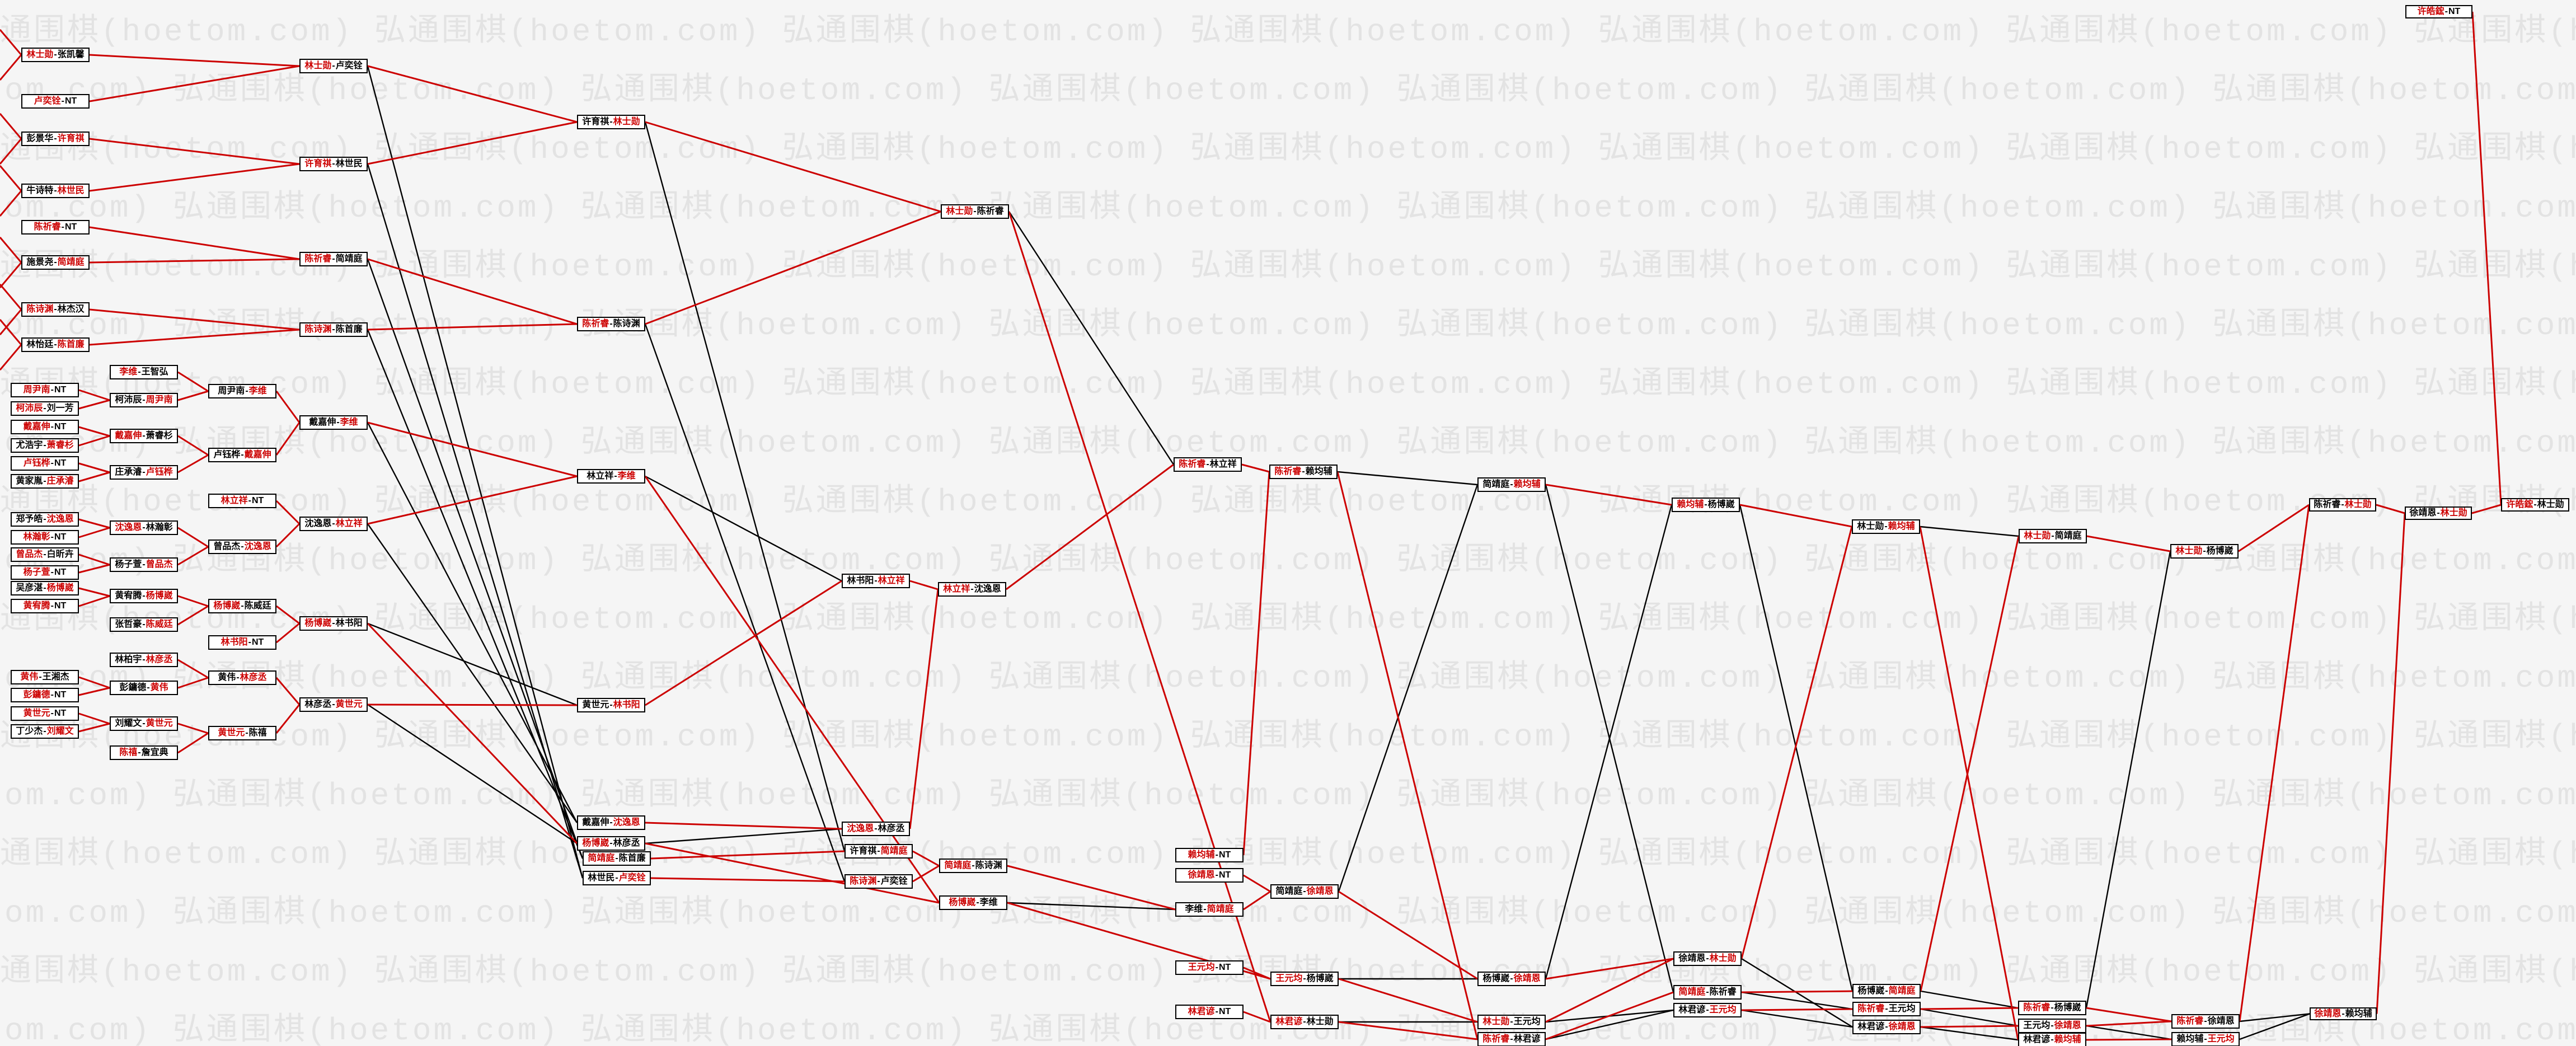 This screenshot has width=2576, height=1046. I want to click on match-box-T7: 陈诗渊 - 林杰汉, so click(55, 309).